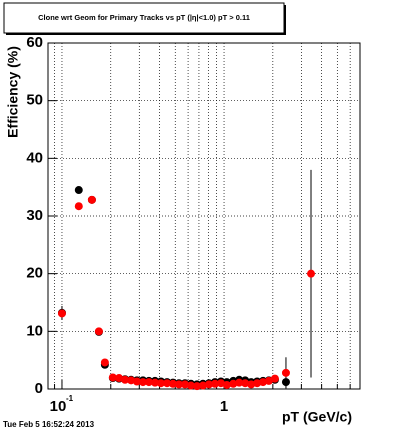  I want to click on x-tick-label: 1, so click(224, 406).